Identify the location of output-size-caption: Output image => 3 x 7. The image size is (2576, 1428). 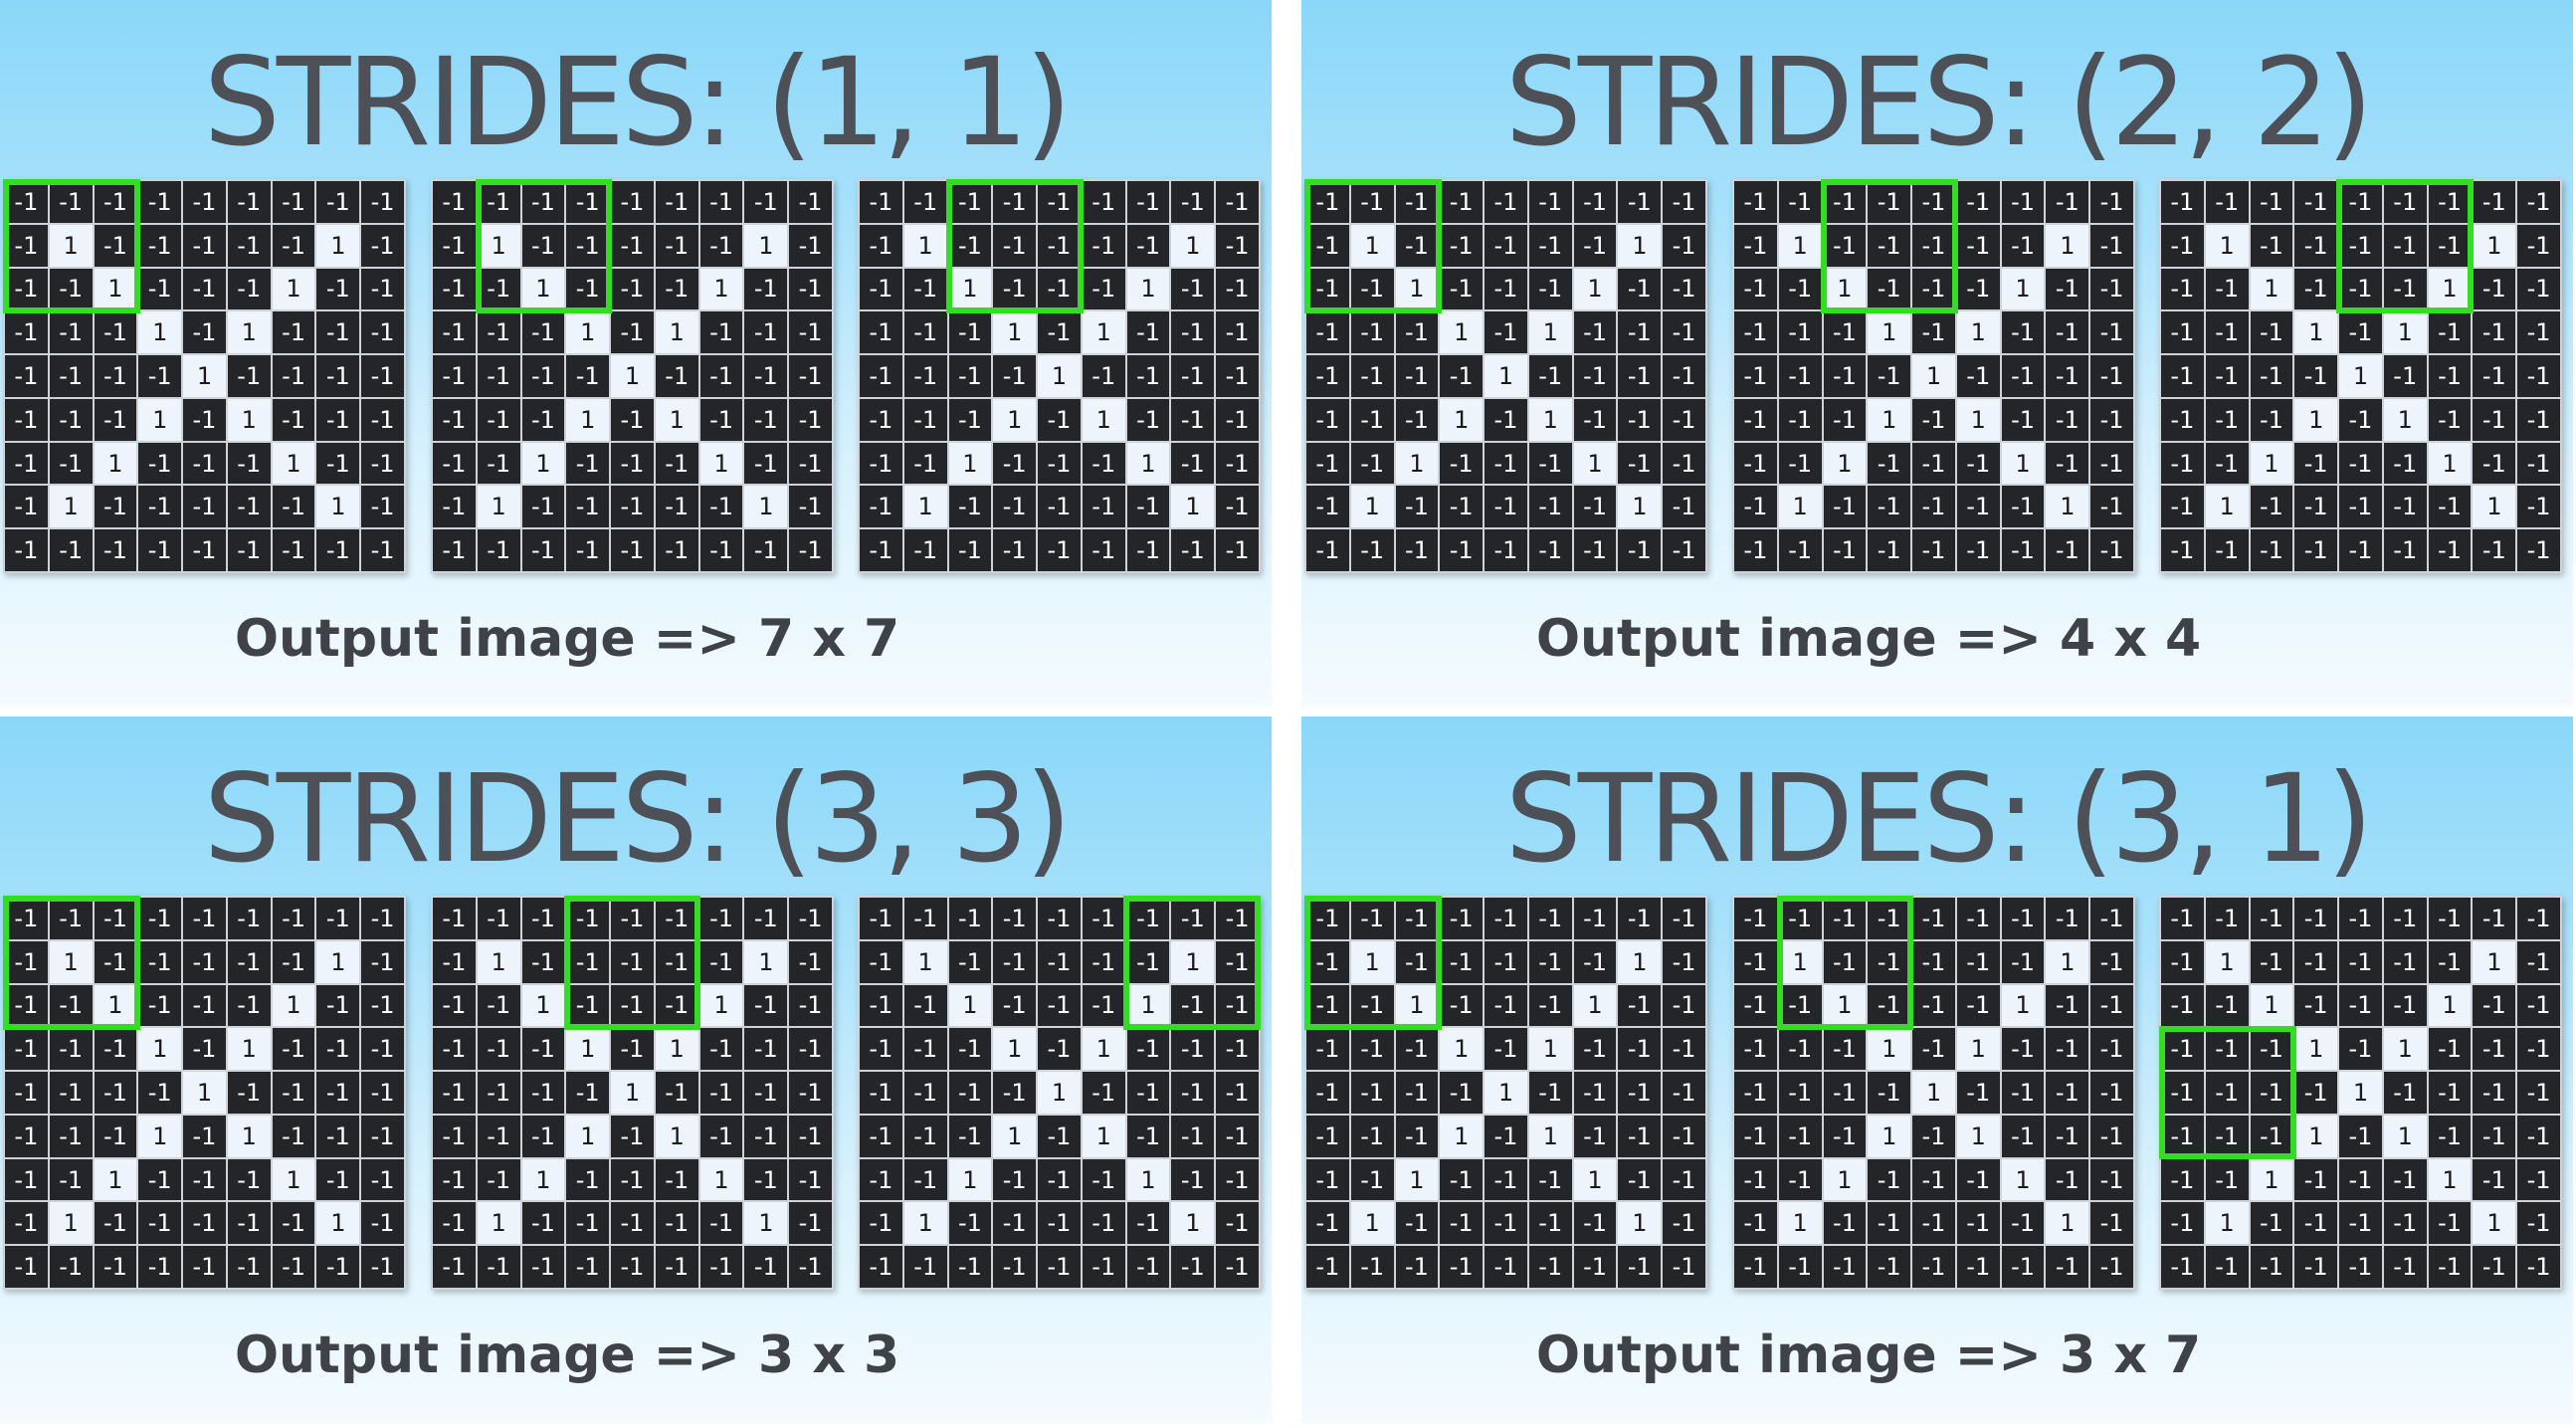
(1868, 1355).